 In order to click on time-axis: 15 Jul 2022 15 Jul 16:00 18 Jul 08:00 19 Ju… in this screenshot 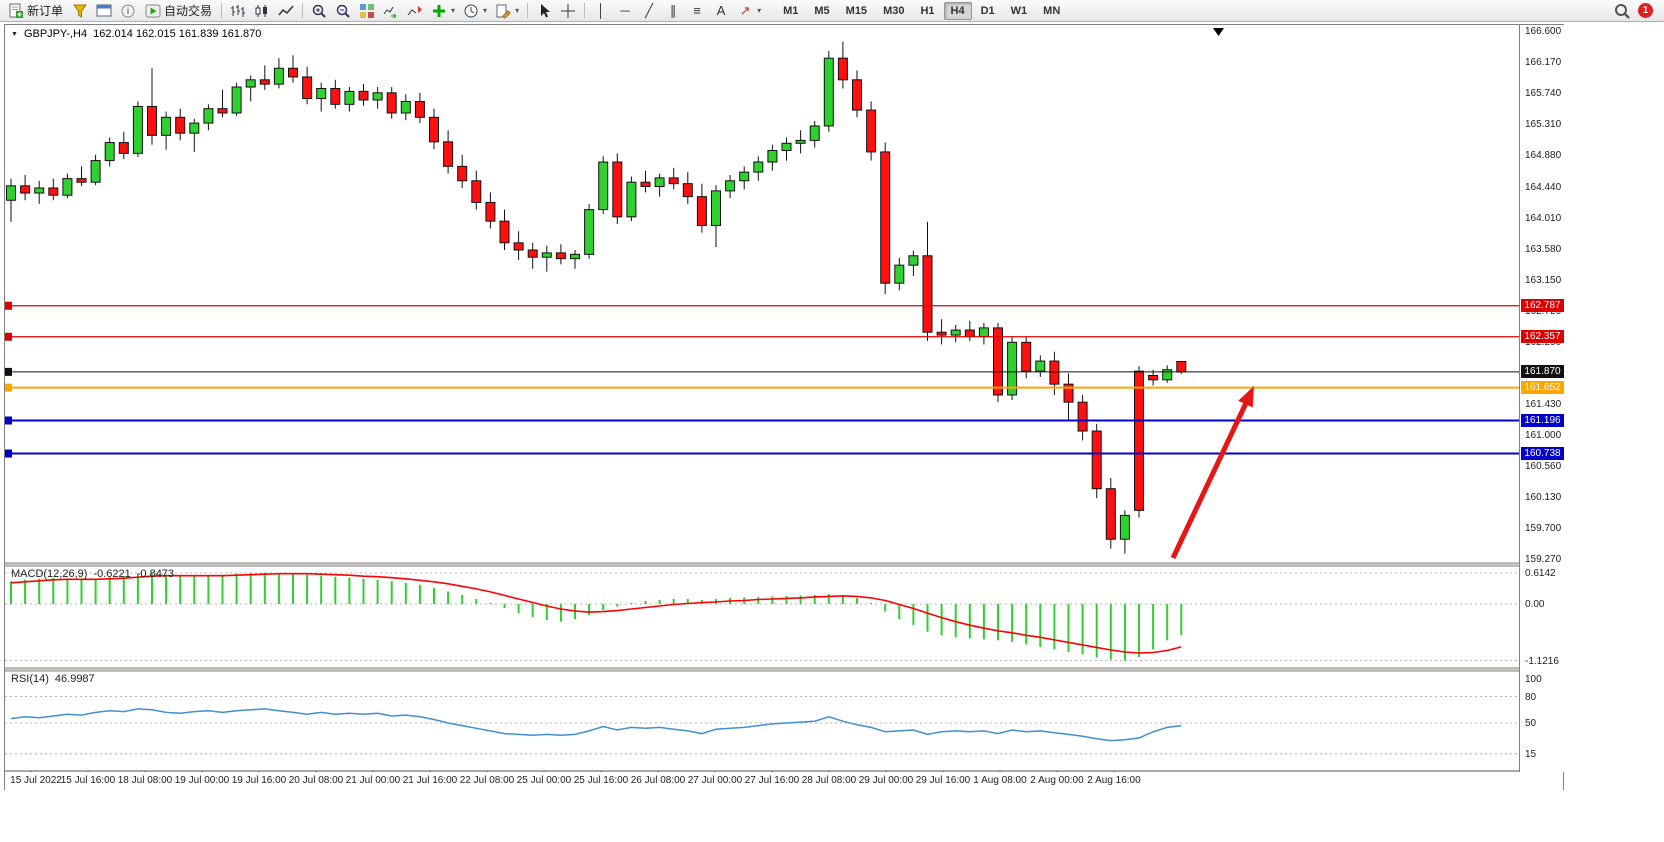, I will do `click(784, 781)`.